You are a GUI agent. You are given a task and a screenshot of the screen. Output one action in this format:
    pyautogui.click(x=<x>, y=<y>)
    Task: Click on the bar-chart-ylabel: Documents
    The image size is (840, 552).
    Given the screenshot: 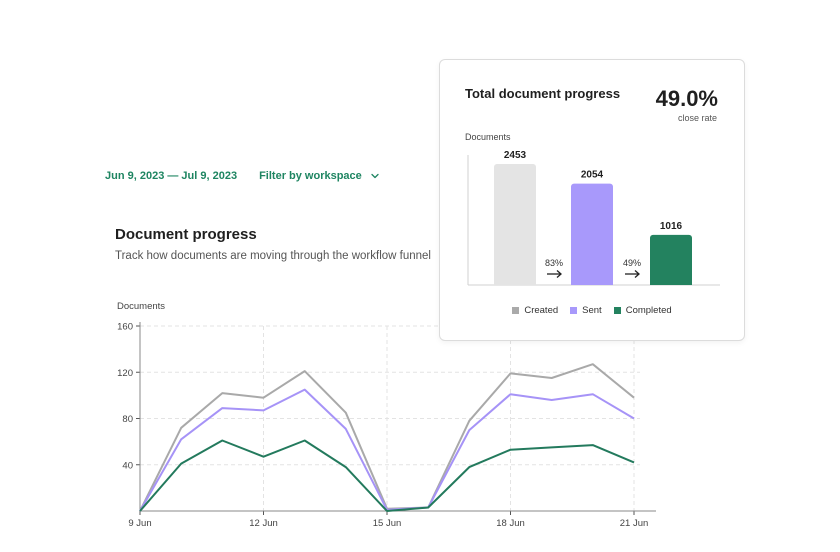 What is the action you would take?
    pyautogui.click(x=488, y=137)
    